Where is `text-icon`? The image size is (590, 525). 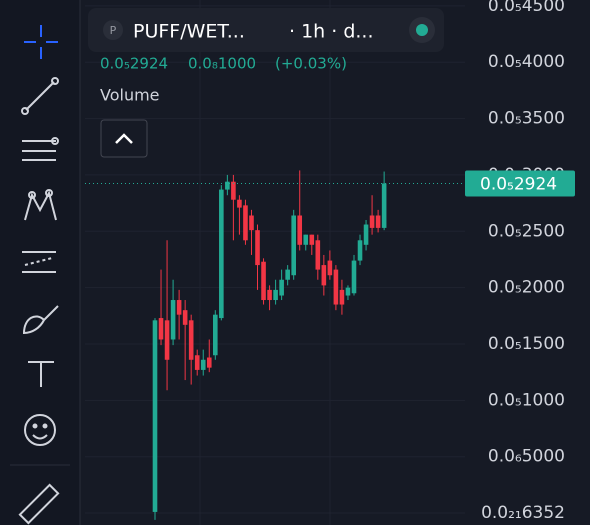
text-icon is located at coordinates (41, 374).